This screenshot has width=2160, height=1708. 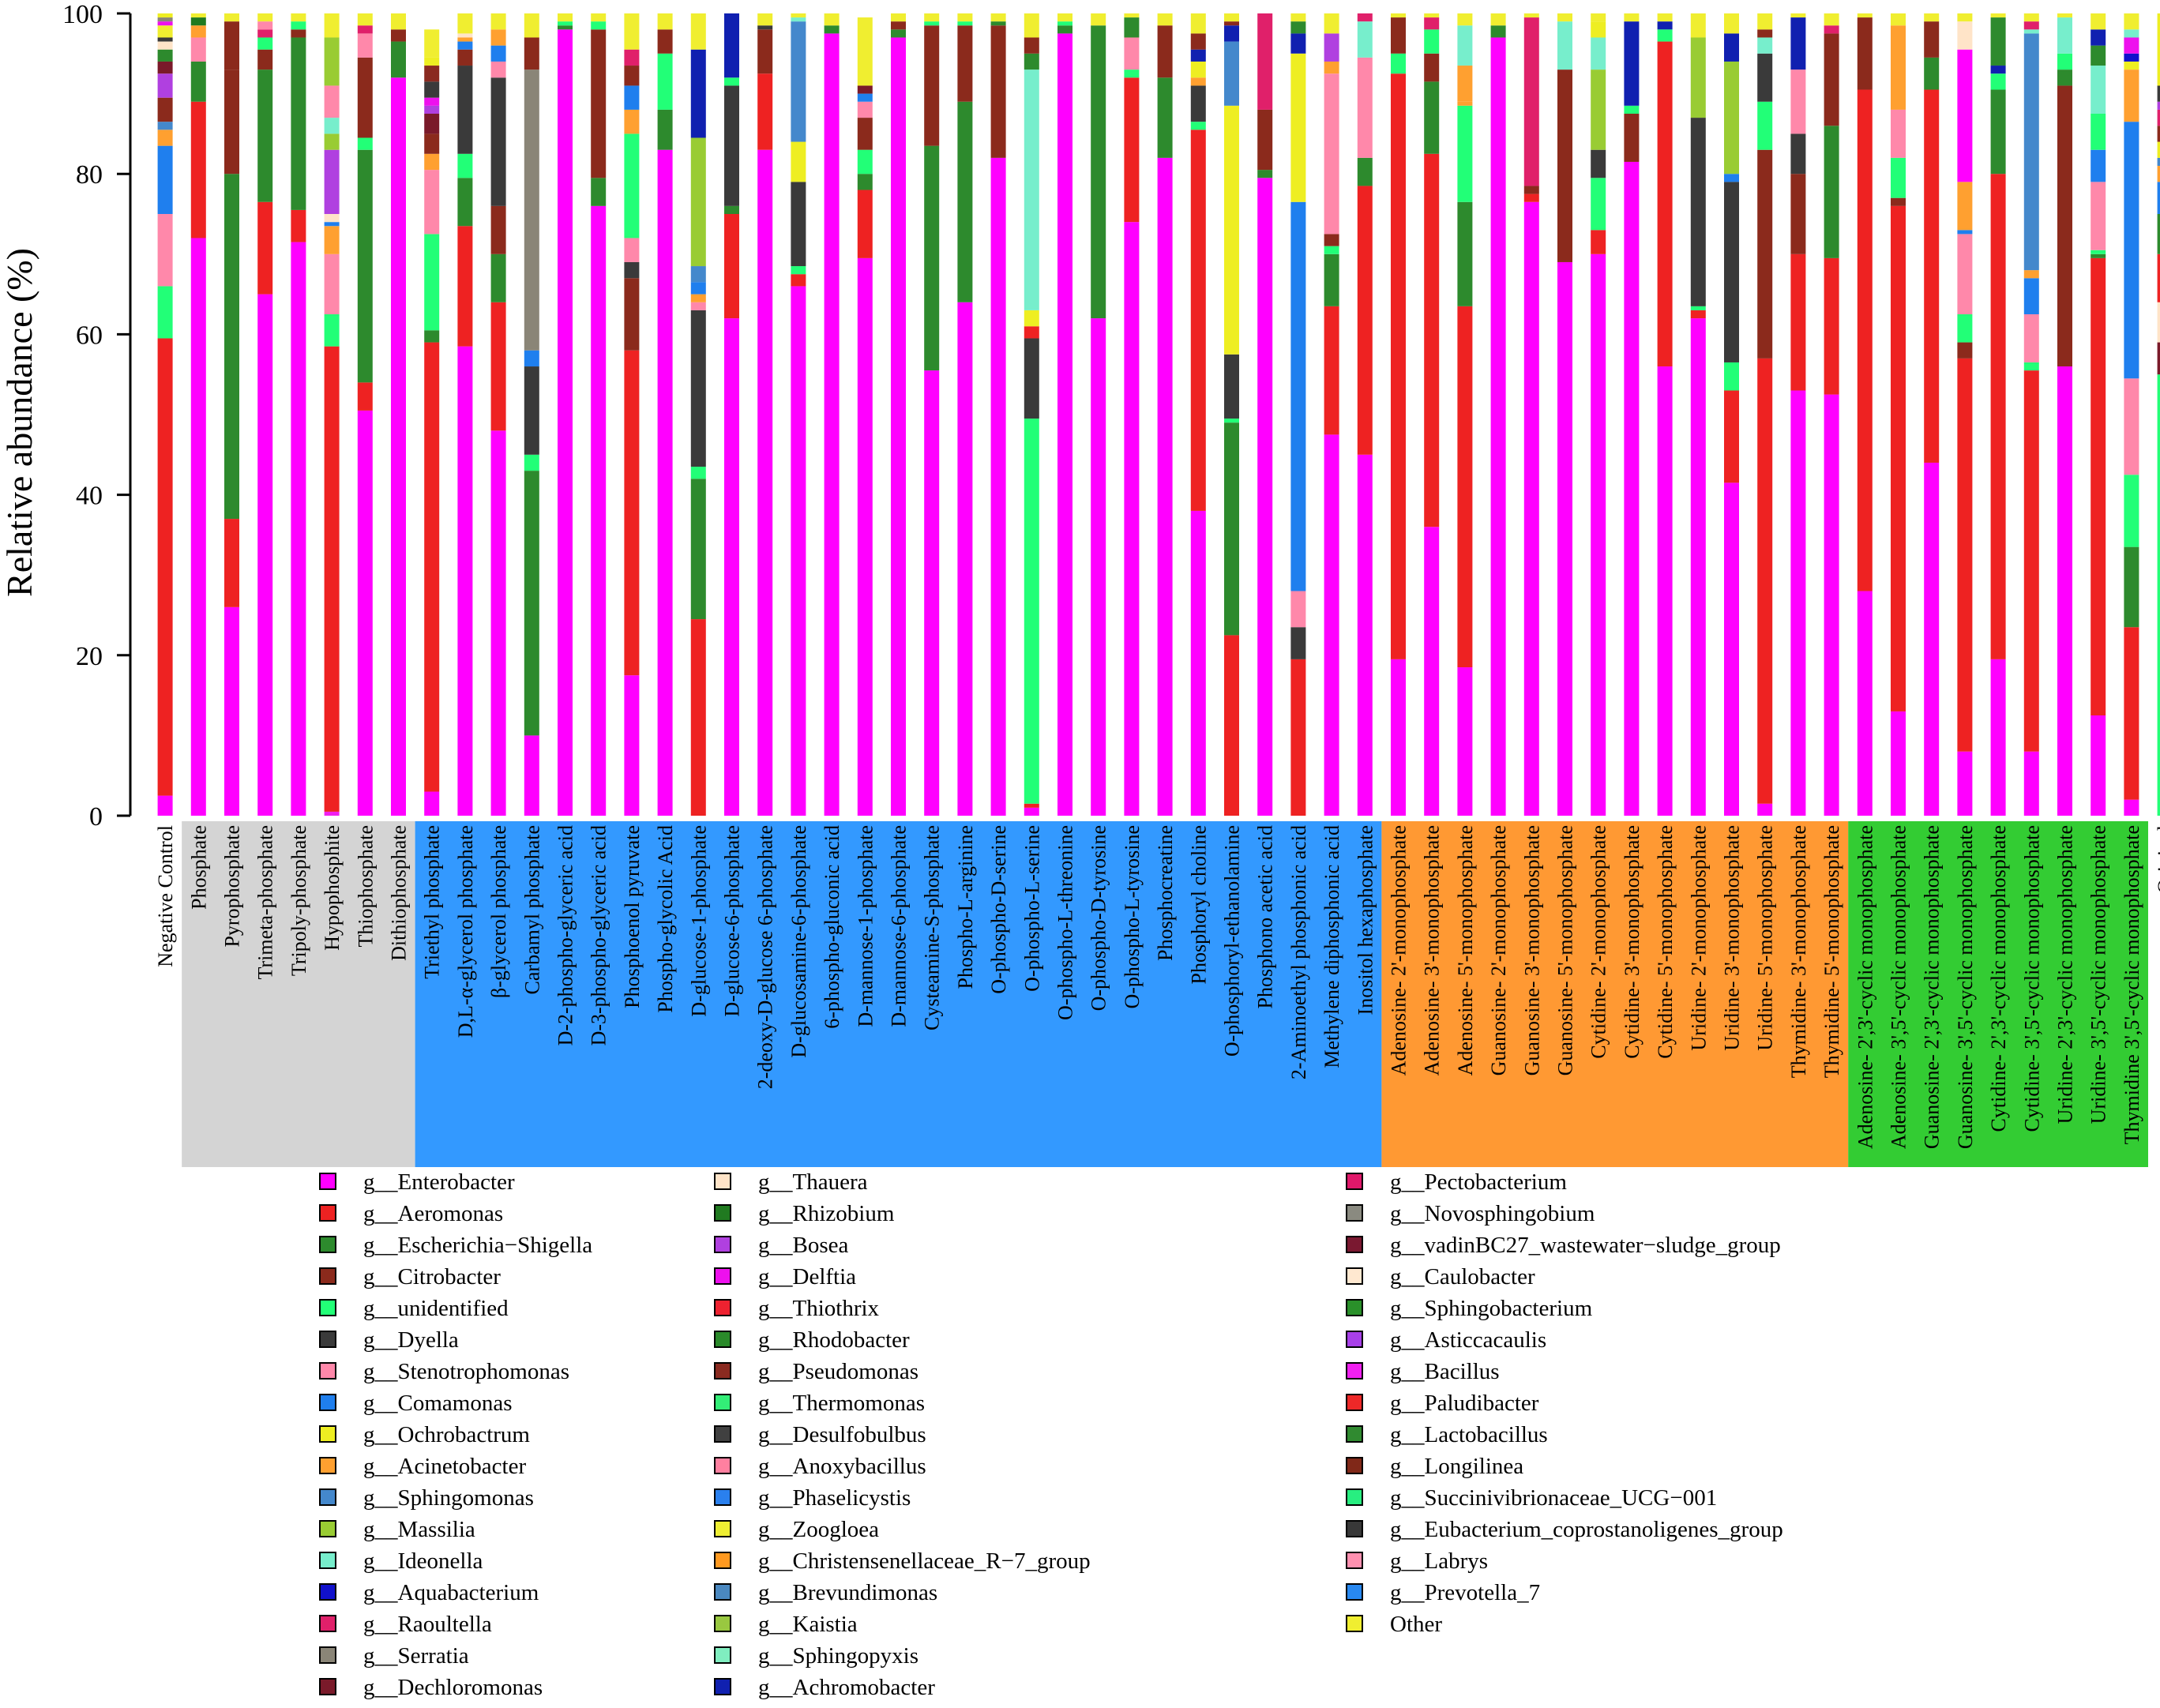 I want to click on legend-label: g__Dyella, so click(x=411, y=1340).